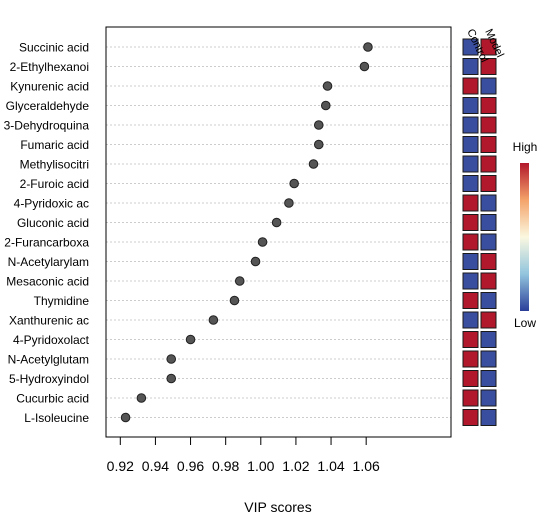  What do you see at coordinates (48, 360) in the screenshot?
I see `metabolite-label: N-Acetylglutam` at bounding box center [48, 360].